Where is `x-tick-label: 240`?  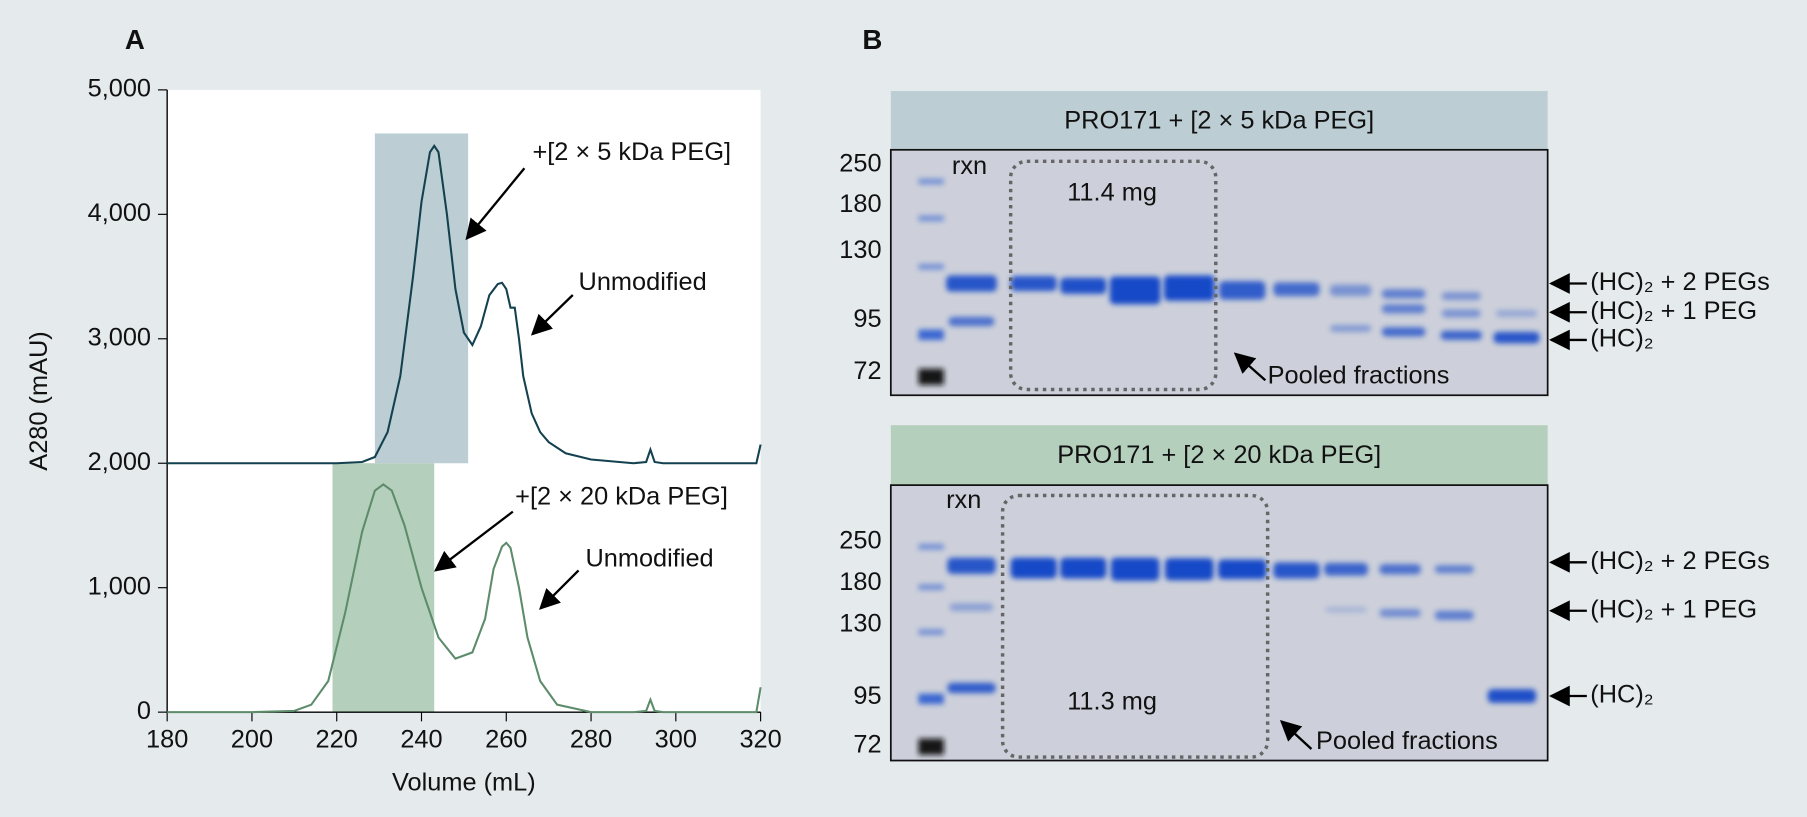
x-tick-label: 240 is located at coordinates (421, 740).